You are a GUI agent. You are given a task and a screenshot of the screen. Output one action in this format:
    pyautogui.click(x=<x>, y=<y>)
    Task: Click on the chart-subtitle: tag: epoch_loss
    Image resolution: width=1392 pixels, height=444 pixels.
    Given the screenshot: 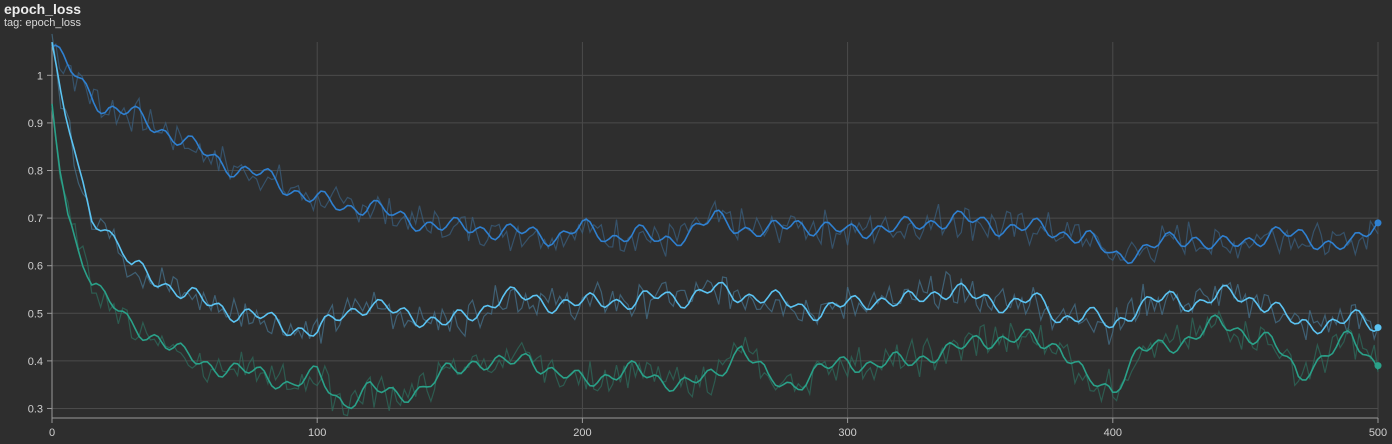 What is the action you would take?
    pyautogui.click(x=43, y=23)
    